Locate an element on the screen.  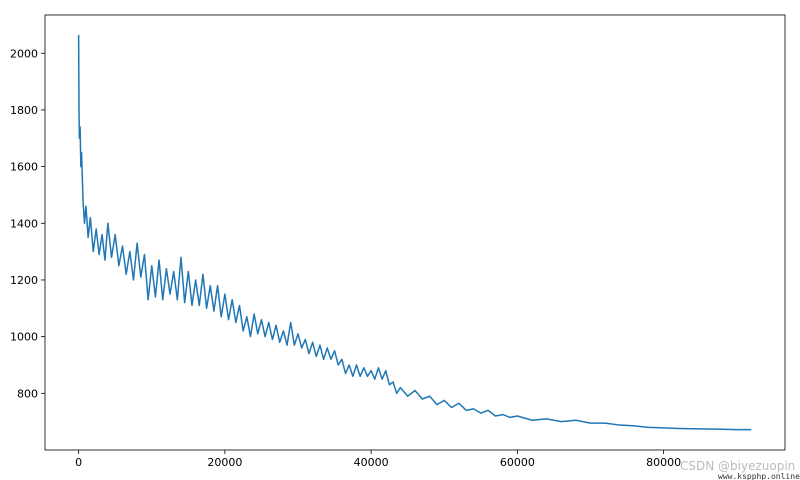
y-tick-label: 1400 is located at coordinates (24, 223).